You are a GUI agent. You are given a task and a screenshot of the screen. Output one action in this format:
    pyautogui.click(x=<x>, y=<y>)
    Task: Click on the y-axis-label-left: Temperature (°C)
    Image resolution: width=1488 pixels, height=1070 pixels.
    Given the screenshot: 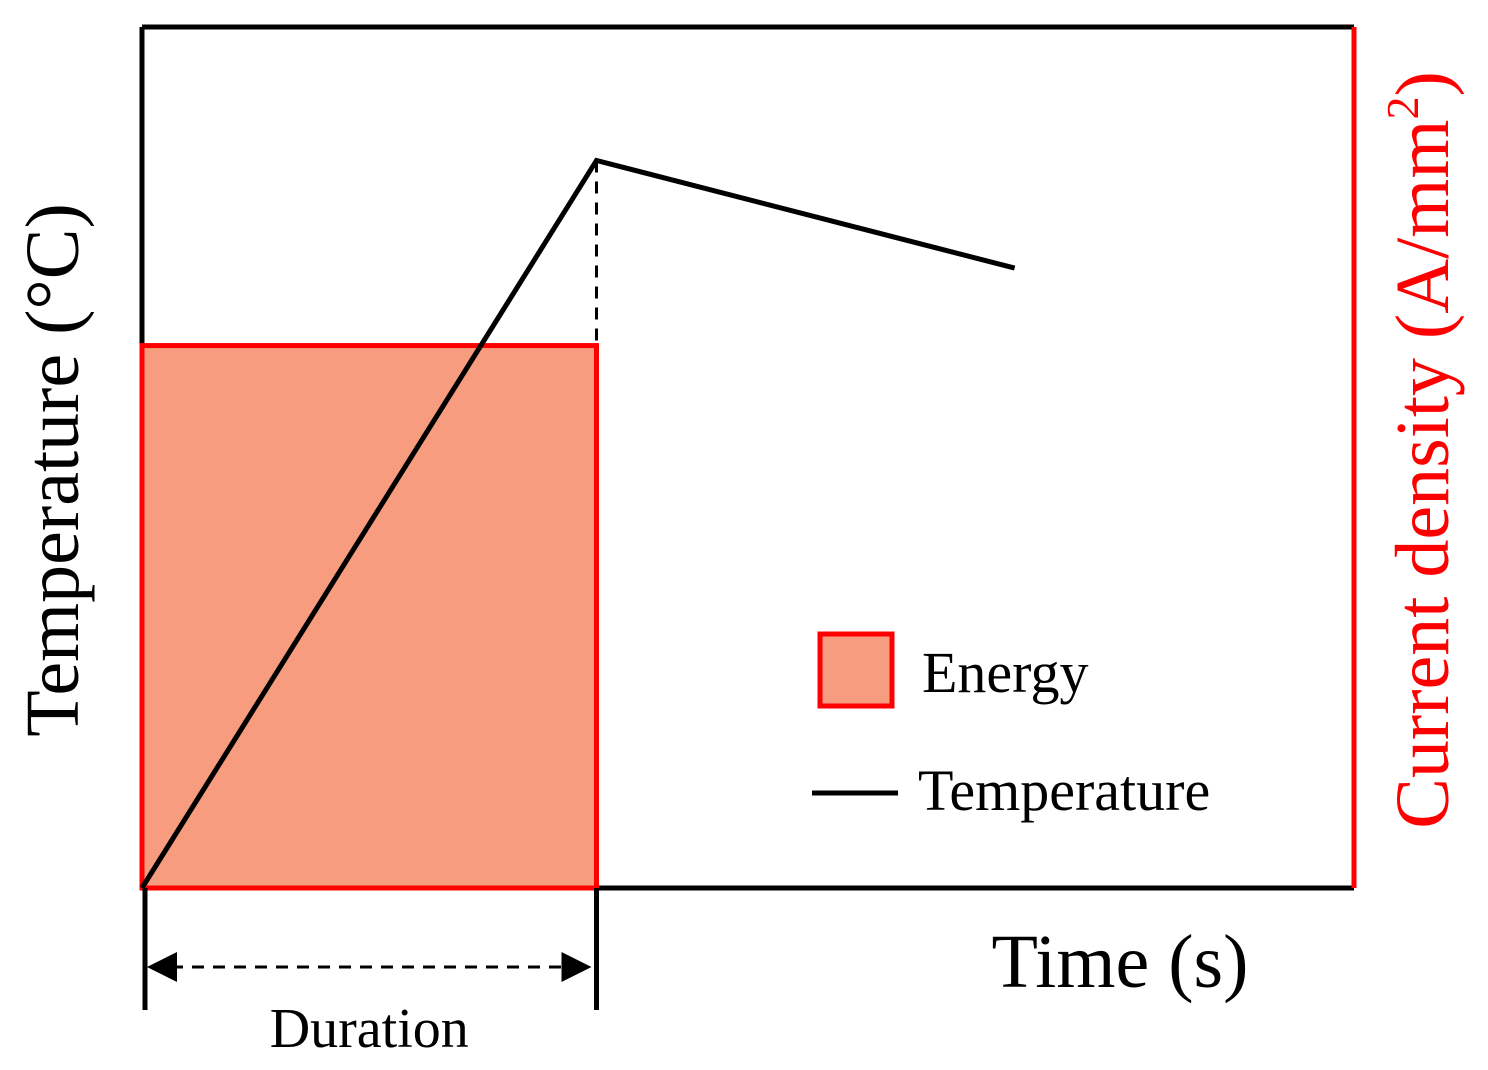 What is the action you would take?
    pyautogui.click(x=53, y=470)
    